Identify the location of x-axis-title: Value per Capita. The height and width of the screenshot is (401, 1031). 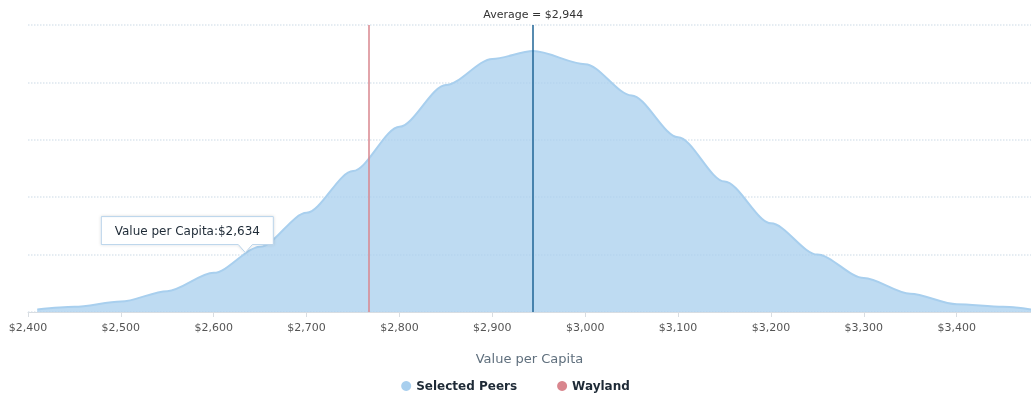
(529, 358).